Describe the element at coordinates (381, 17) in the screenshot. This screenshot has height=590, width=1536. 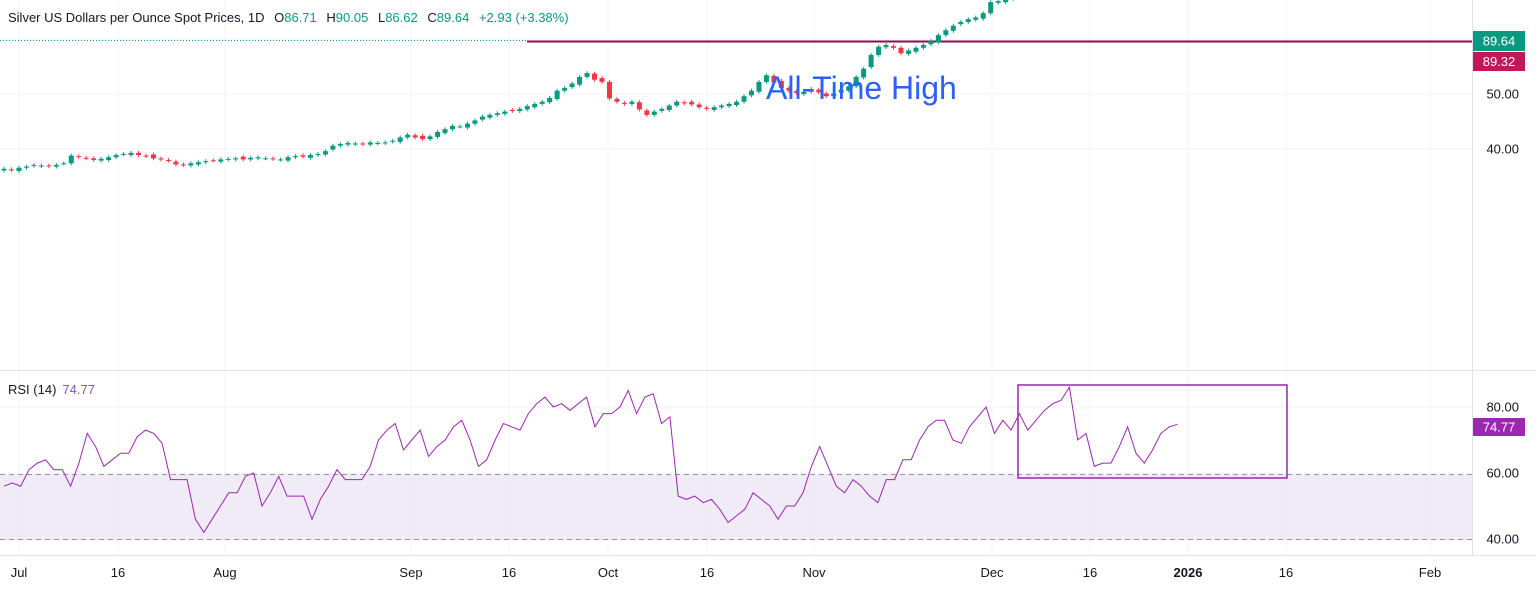
I see `low-label: L` at that location.